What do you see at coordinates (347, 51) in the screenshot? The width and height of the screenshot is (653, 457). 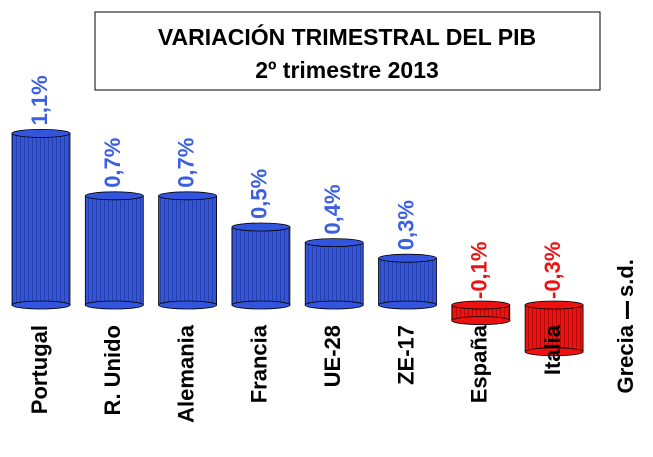 I see `title-box` at bounding box center [347, 51].